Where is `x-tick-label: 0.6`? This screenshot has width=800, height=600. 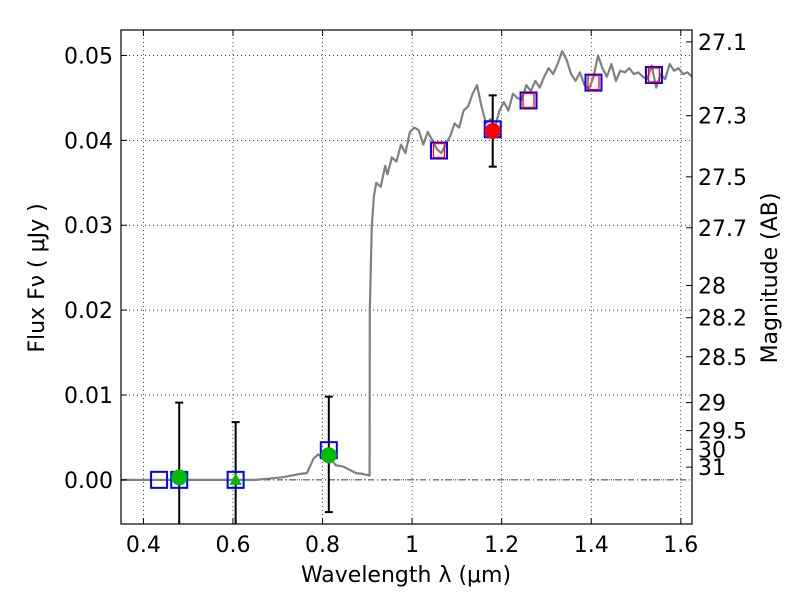 x-tick-label: 0.6 is located at coordinates (232, 545).